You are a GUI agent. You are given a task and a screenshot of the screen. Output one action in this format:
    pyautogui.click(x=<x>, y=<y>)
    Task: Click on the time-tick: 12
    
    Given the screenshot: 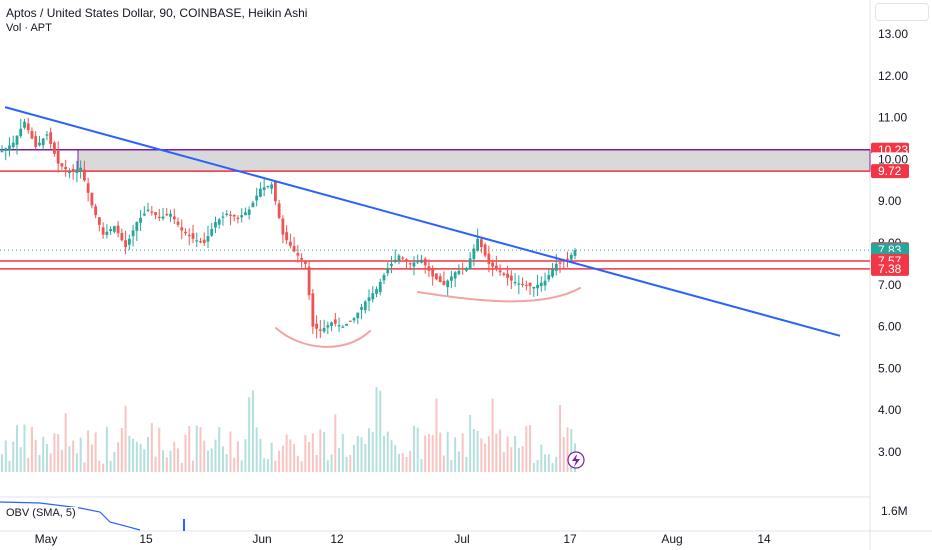 What is the action you would take?
    pyautogui.click(x=337, y=539)
    